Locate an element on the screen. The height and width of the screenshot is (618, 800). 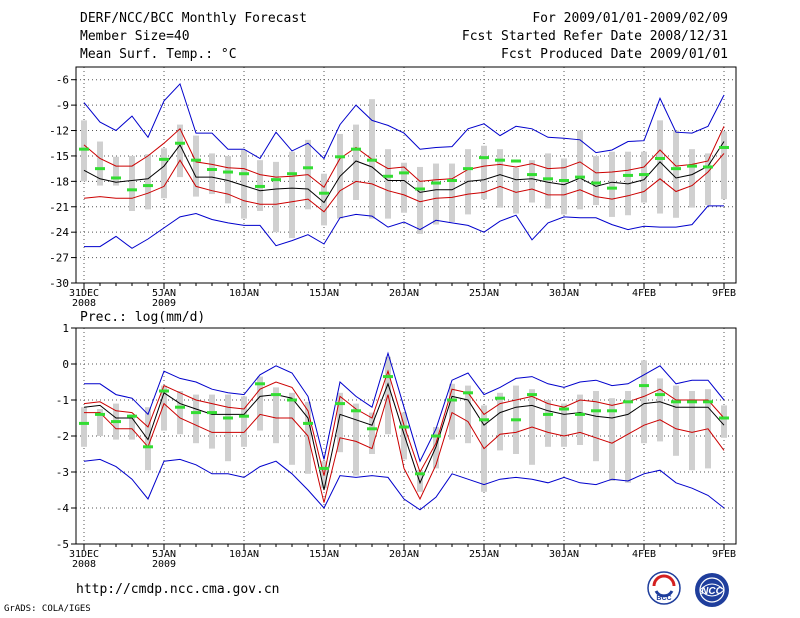
fcst-produced-date: Fcst Produced Date 2009/01/01 is located at coordinates (614, 54).